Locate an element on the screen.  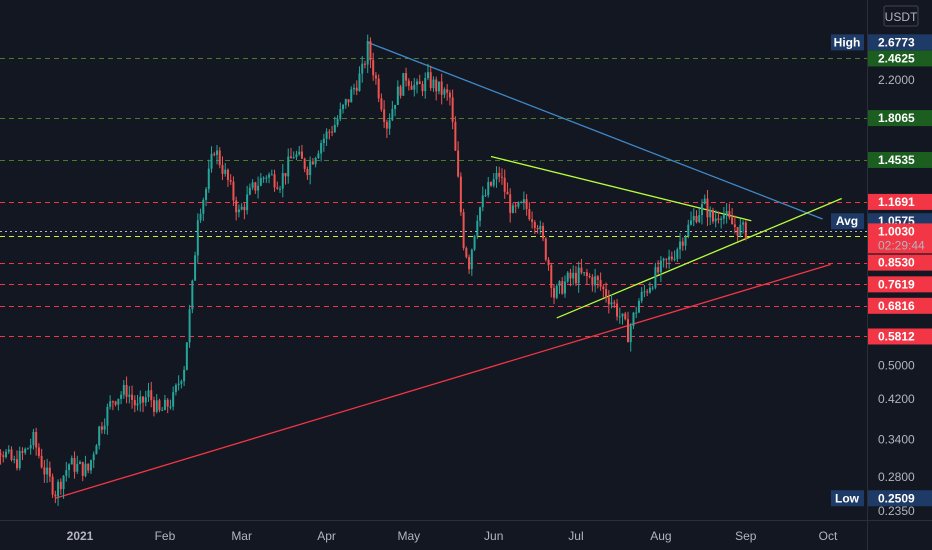
time-tick-label: Jul is located at coordinates (575, 536).